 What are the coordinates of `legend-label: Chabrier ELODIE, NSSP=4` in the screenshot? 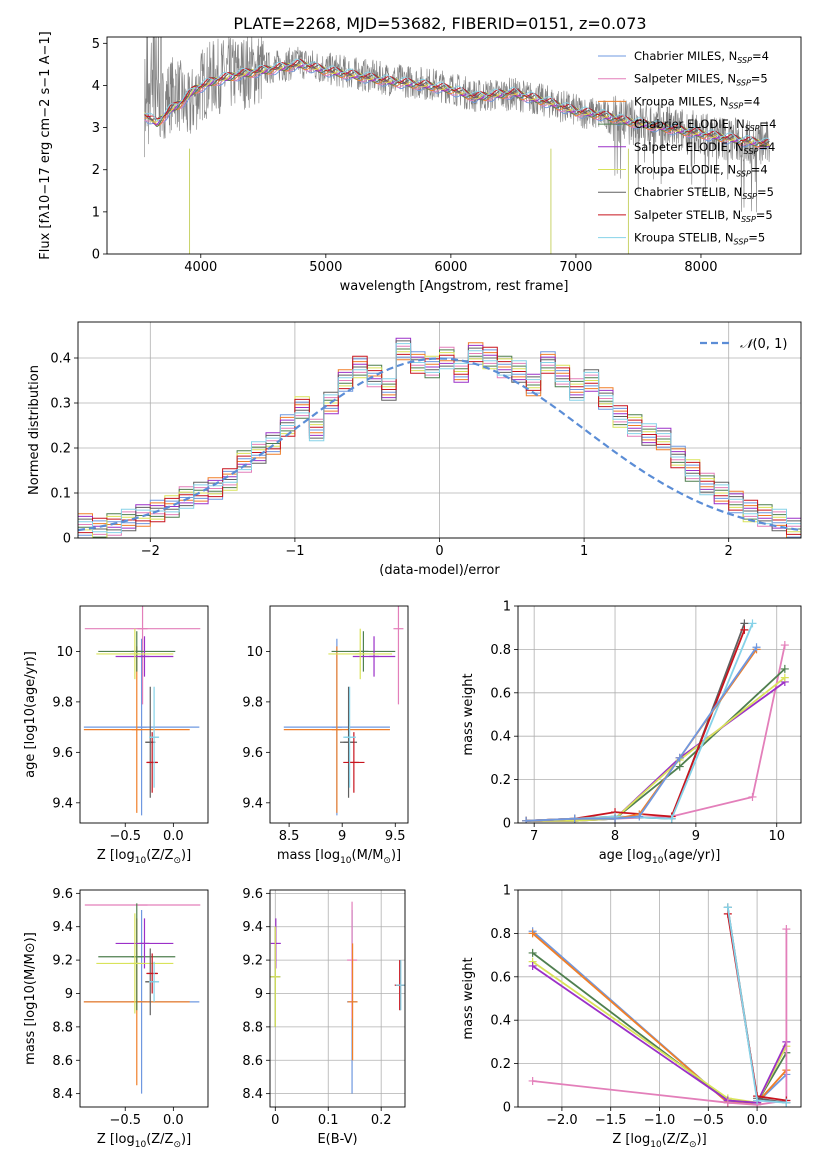 It's located at (705, 125).